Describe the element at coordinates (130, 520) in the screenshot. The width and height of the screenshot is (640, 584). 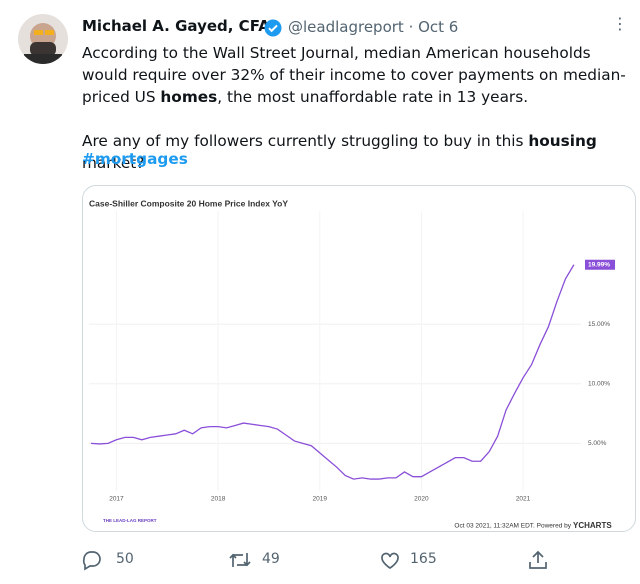
I see `logo-text: THE LEAD-LAG REPORT` at that location.